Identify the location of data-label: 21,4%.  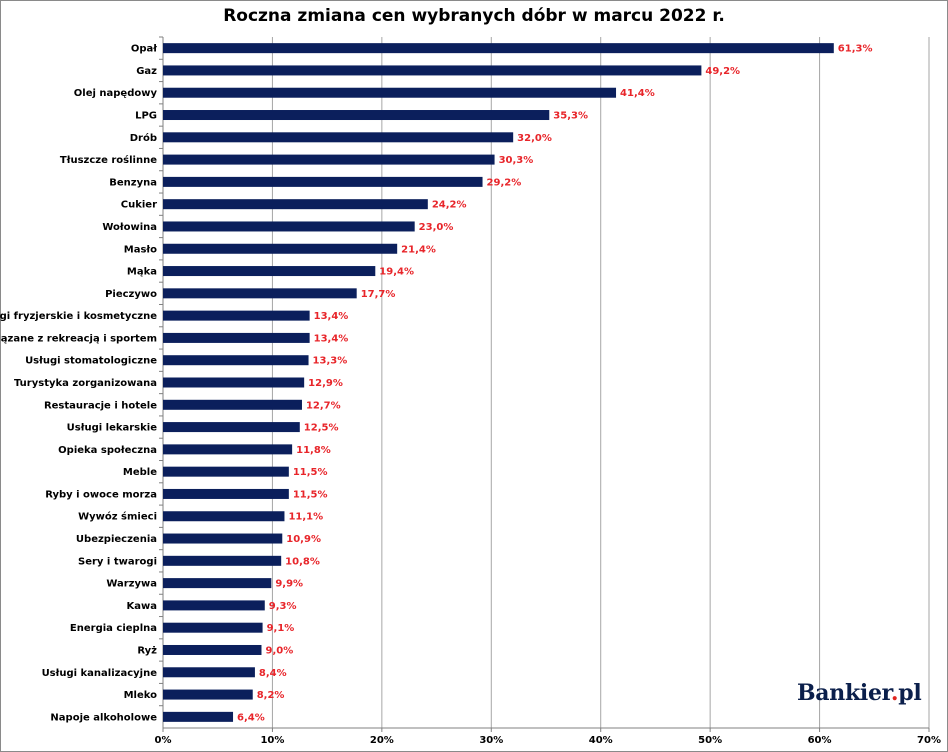
(418, 249).